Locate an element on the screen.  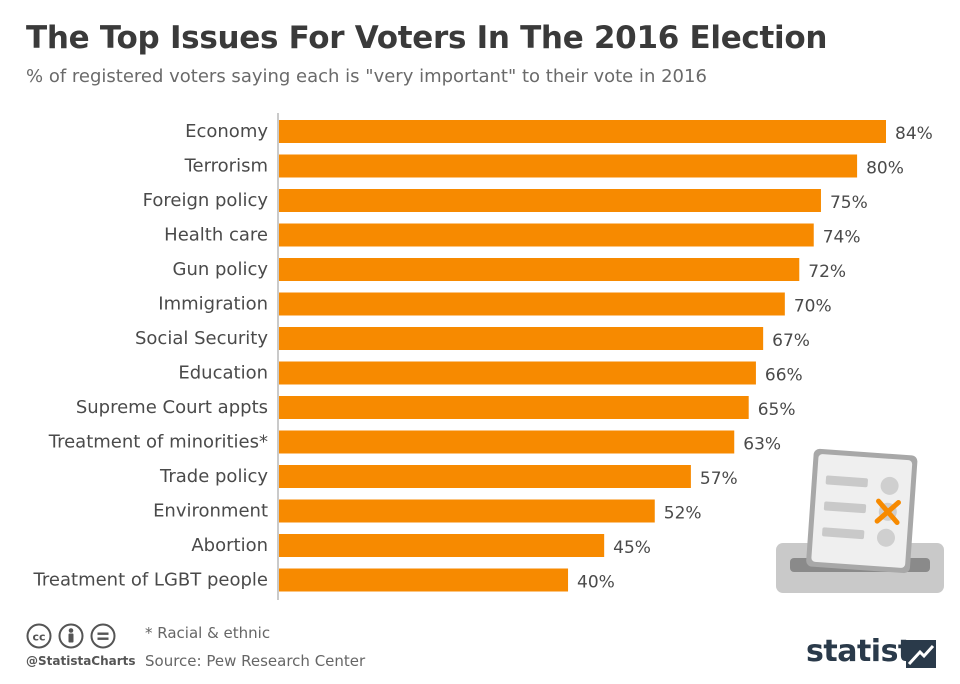
category-label: Foreign policy is located at coordinates (206, 200).